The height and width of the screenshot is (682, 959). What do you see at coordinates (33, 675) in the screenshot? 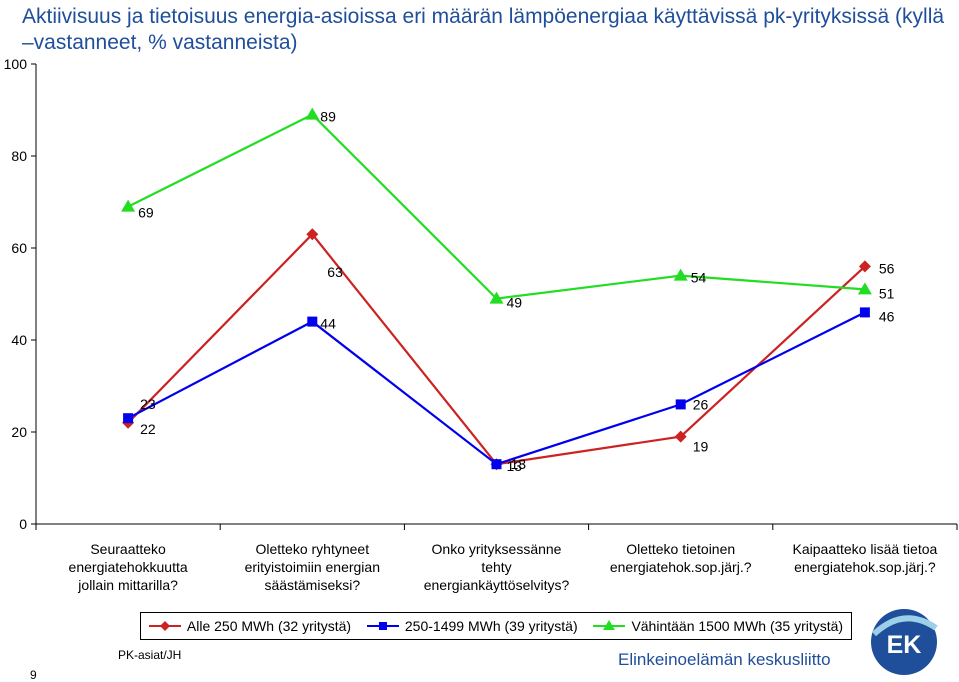
I see `page-number: 9` at bounding box center [33, 675].